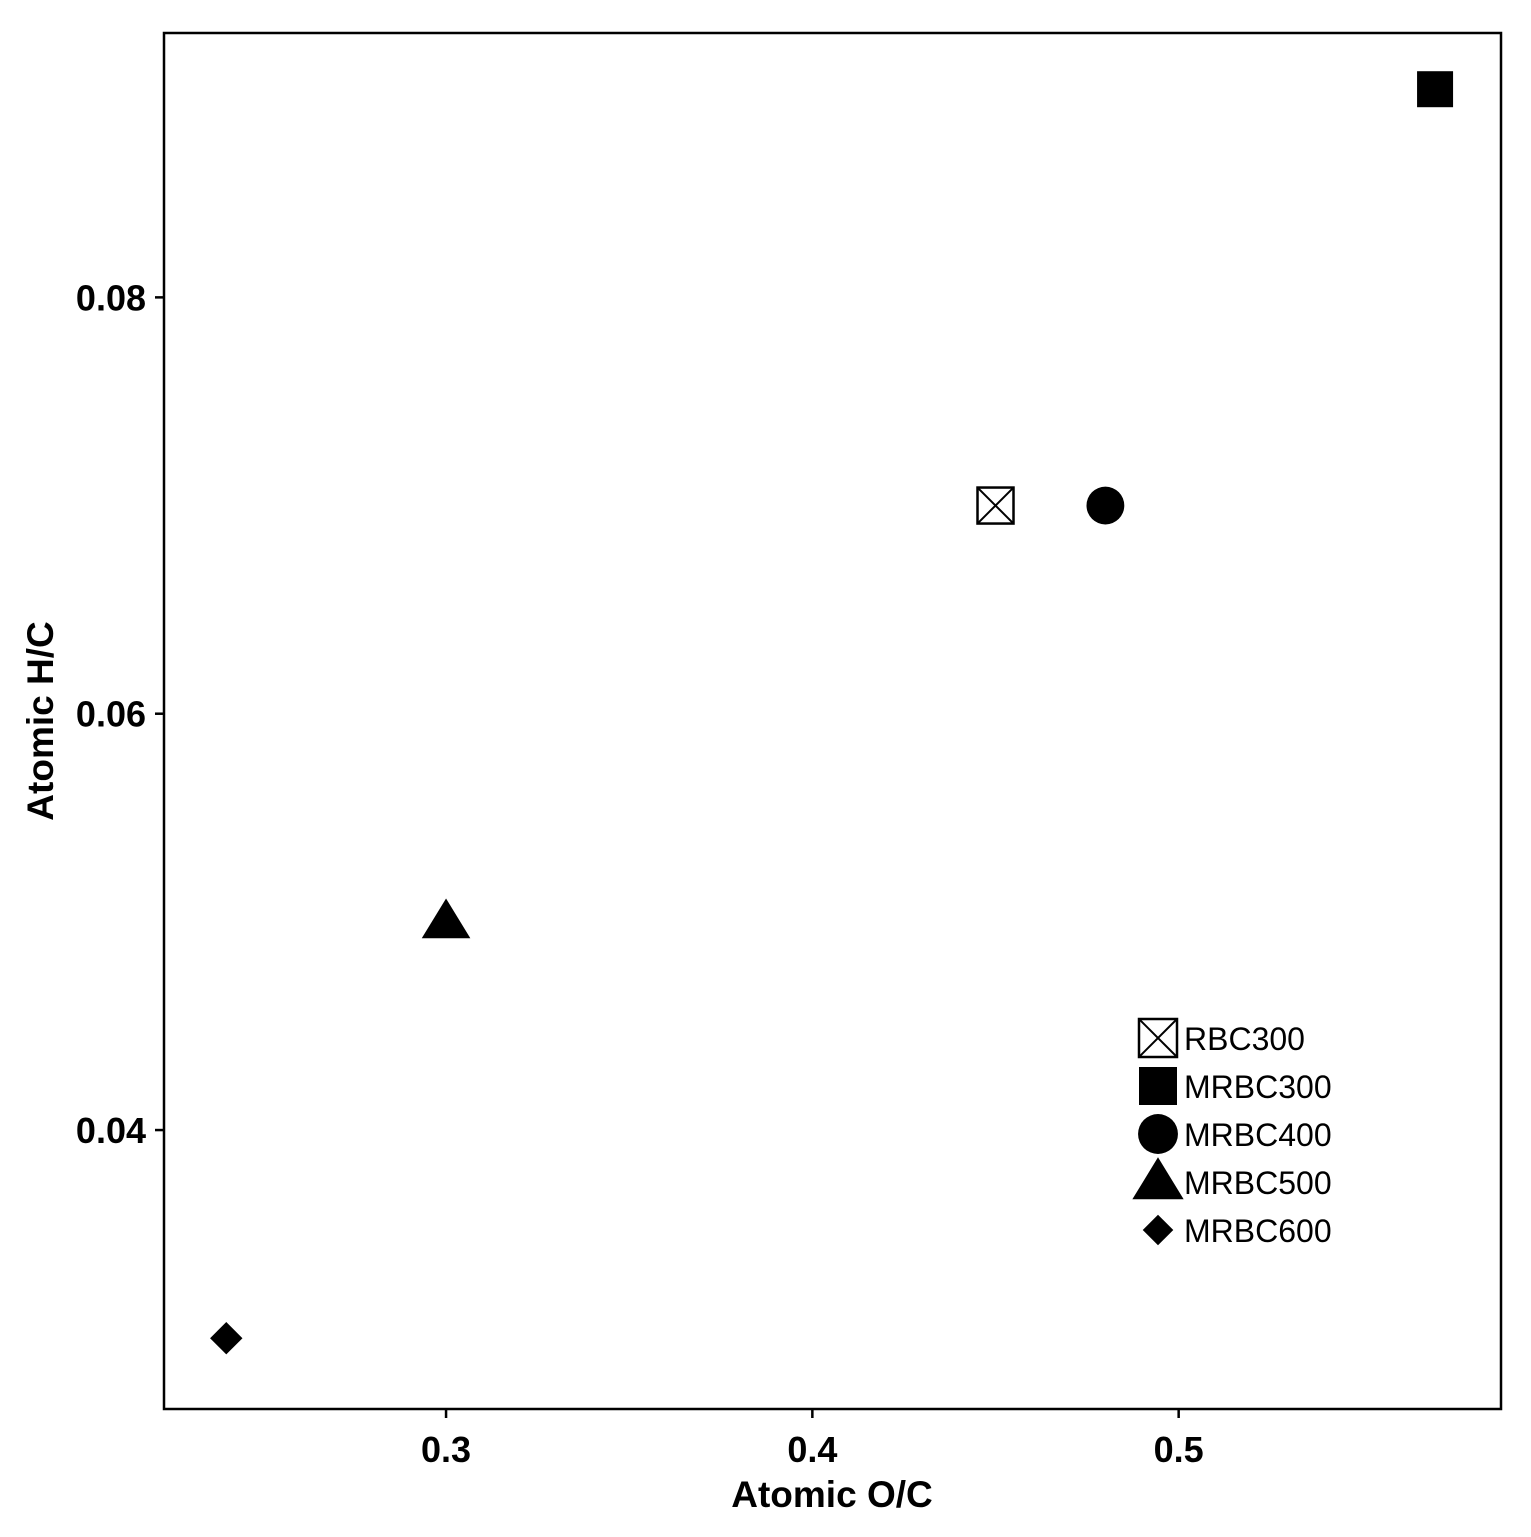 Image resolution: width=1531 pixels, height=1537 pixels. Describe the element at coordinates (1244, 1039) in the screenshot. I see `legend-label: RBC300` at that location.